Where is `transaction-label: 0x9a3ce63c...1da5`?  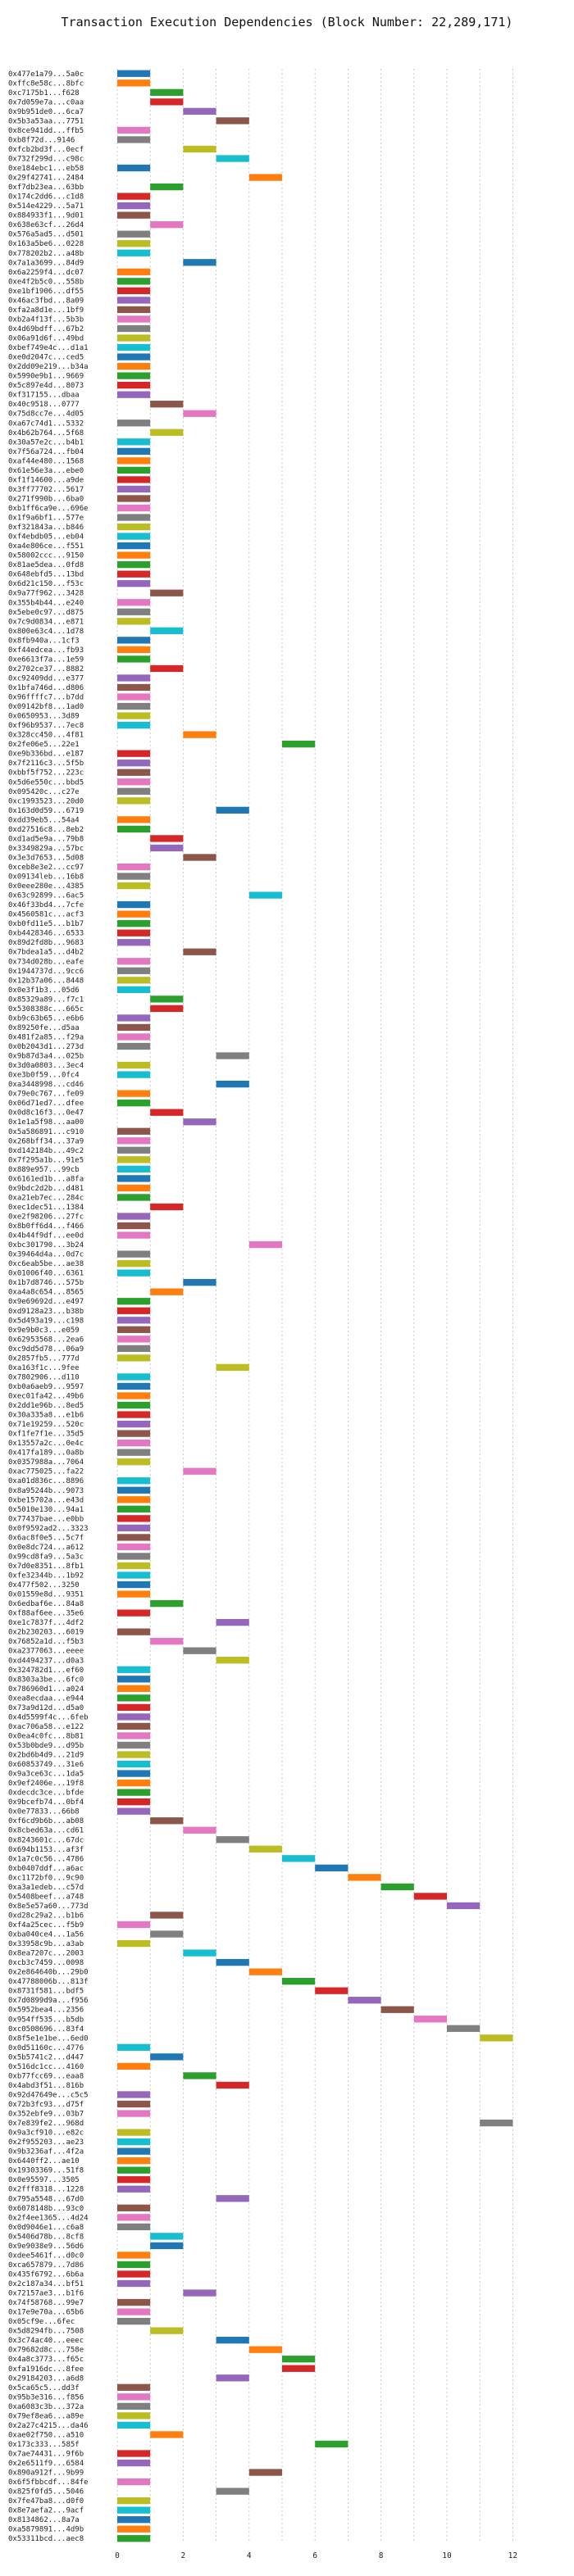 transaction-label: 0x9a3ce63c...1da5 is located at coordinates (46, 1775).